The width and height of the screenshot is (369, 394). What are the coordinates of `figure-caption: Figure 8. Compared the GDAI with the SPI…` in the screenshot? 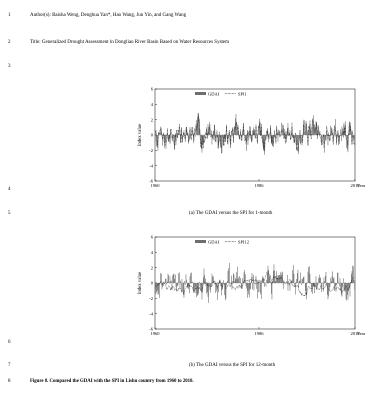 It's located at (112, 381).